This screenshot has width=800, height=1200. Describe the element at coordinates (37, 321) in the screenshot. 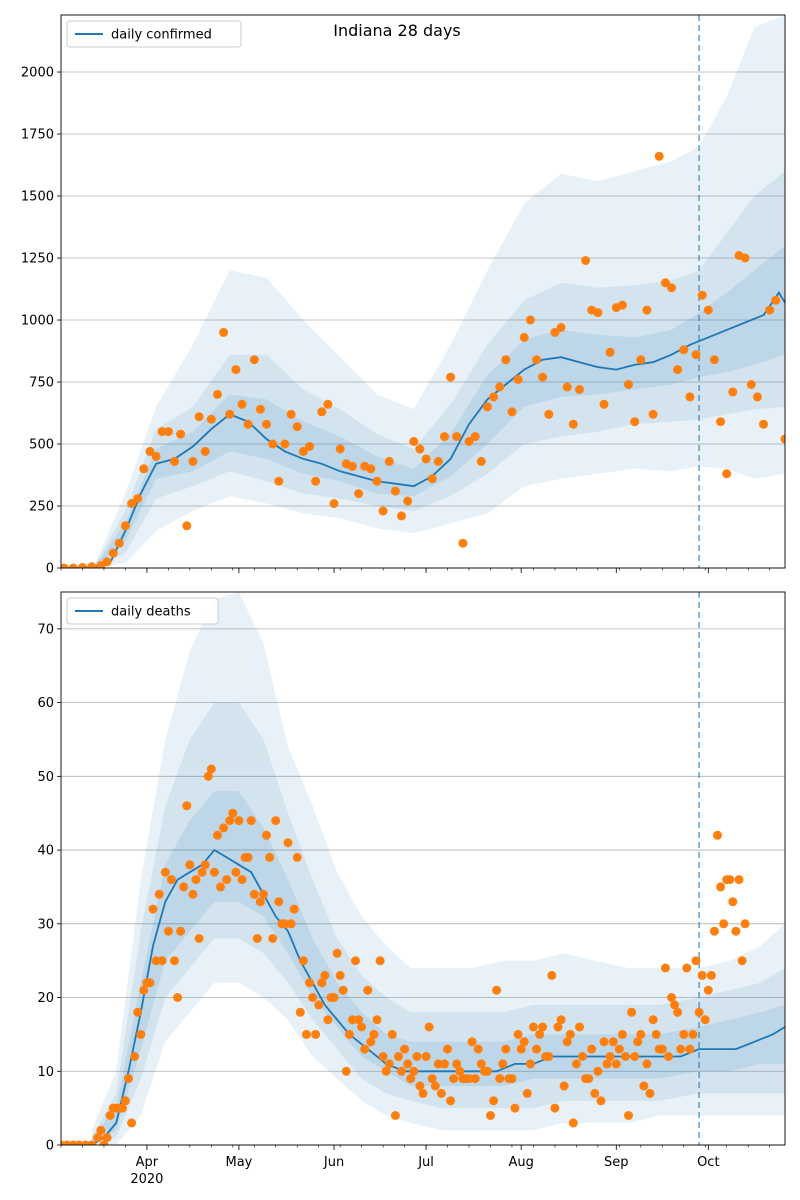

I see `y-tick-label: 1000` at that location.